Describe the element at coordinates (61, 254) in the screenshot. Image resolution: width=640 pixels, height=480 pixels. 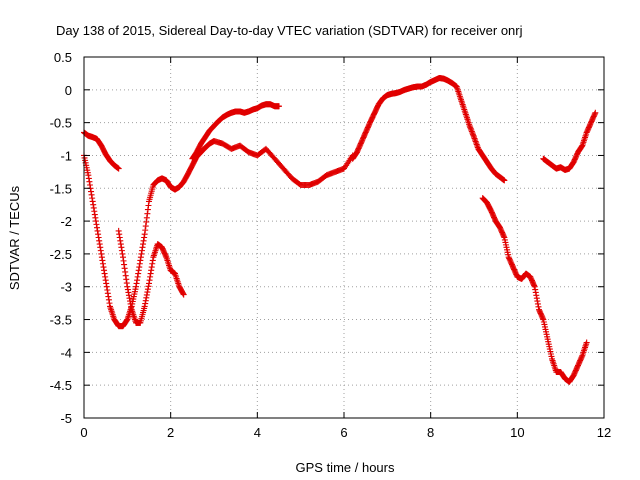
I see `y-tick-label: -2.5` at that location.